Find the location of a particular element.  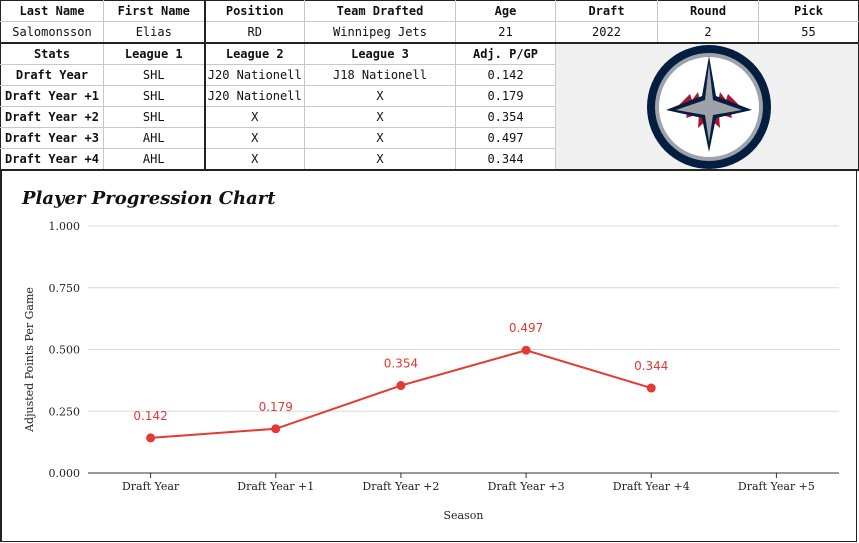

data-label: 0.354 is located at coordinates (401, 364).